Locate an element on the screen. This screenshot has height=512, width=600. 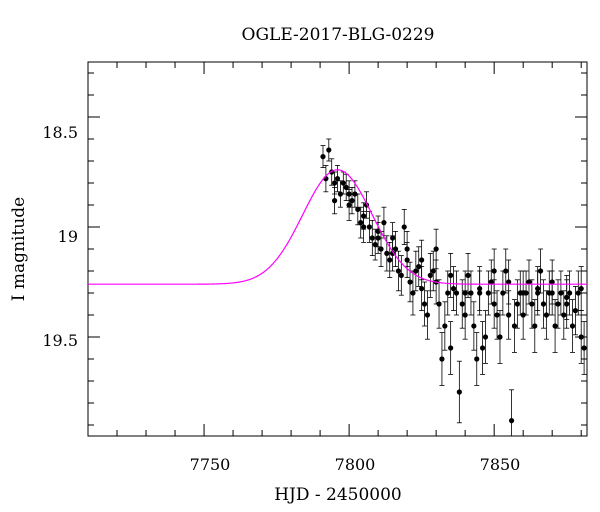
x-tick-label: 7800 is located at coordinates (355, 464).